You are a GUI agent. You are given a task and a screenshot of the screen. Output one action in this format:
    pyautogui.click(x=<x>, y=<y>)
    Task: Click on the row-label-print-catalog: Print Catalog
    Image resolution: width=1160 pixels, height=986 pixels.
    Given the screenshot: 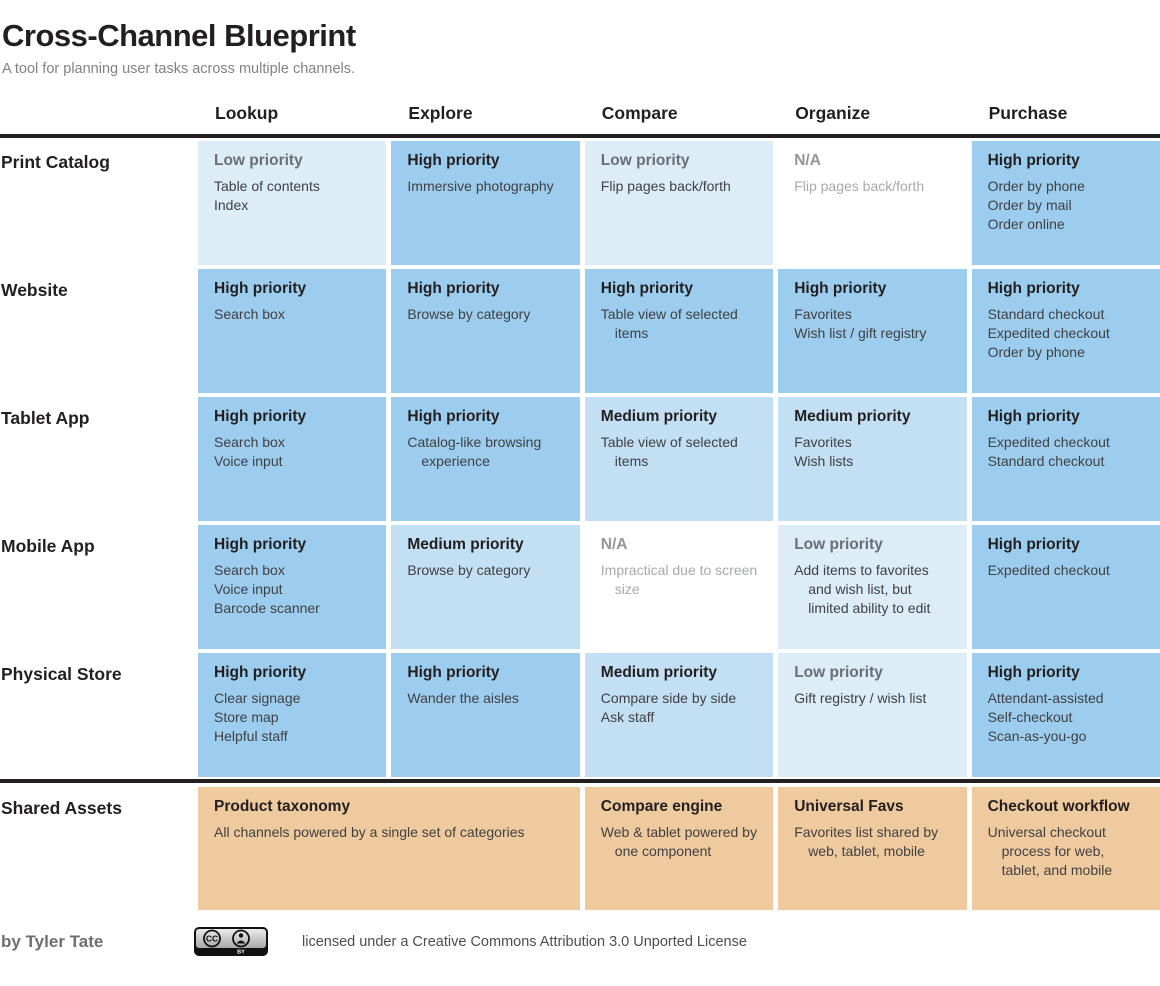 What is the action you would take?
    pyautogui.click(x=96, y=203)
    